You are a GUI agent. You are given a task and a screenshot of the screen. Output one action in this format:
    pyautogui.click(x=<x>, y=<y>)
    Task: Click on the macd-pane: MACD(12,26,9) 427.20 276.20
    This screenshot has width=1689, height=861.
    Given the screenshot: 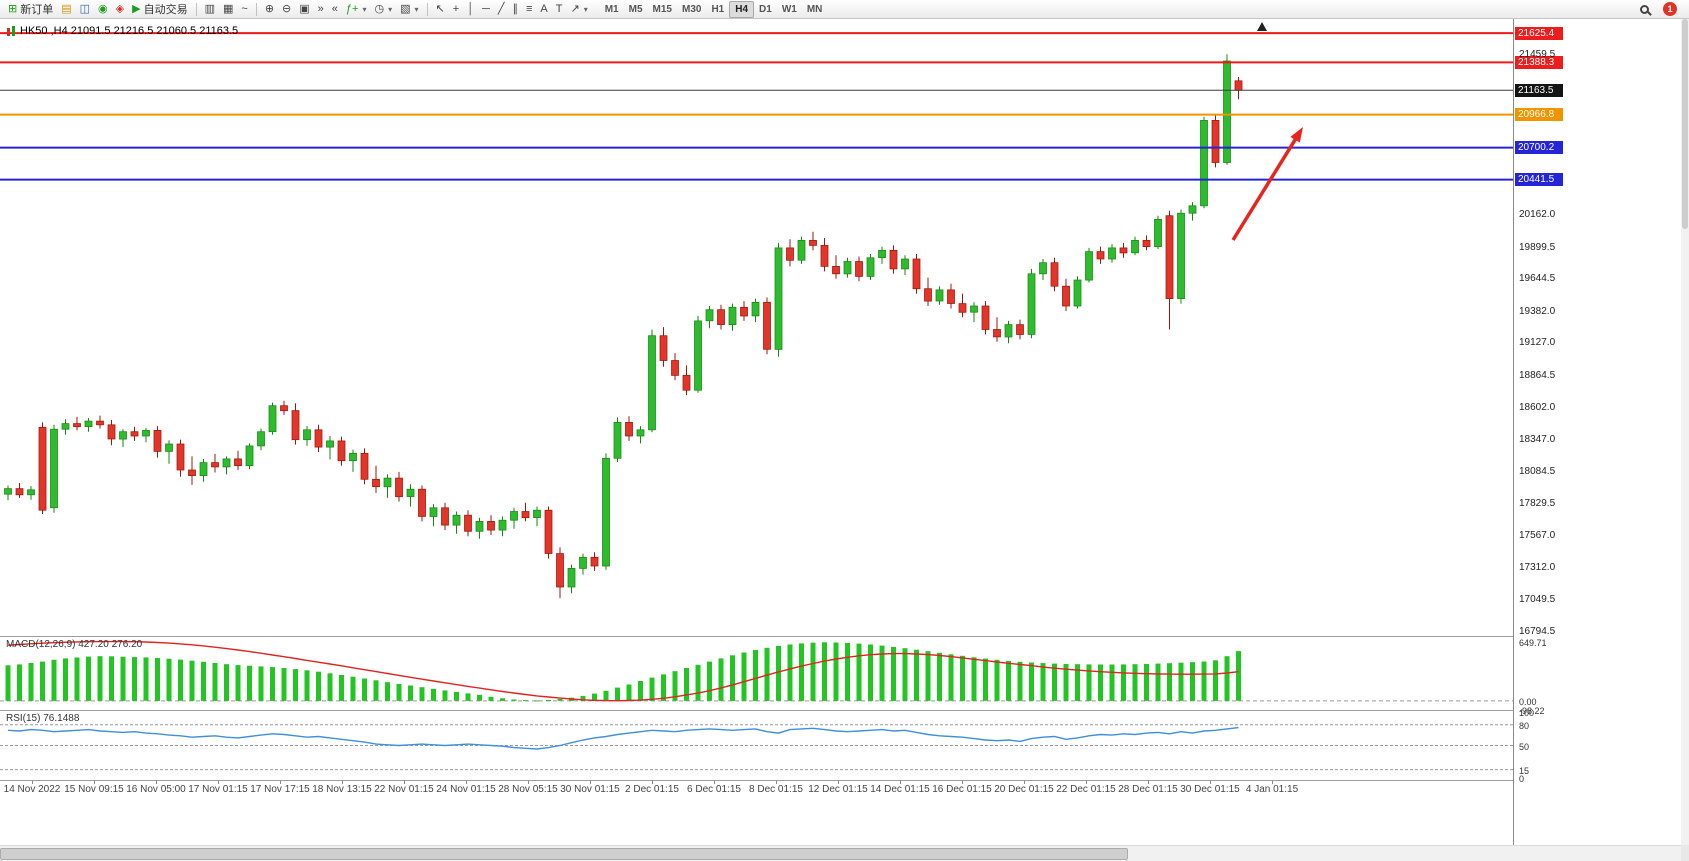 What is the action you would take?
    pyautogui.click(x=756, y=673)
    